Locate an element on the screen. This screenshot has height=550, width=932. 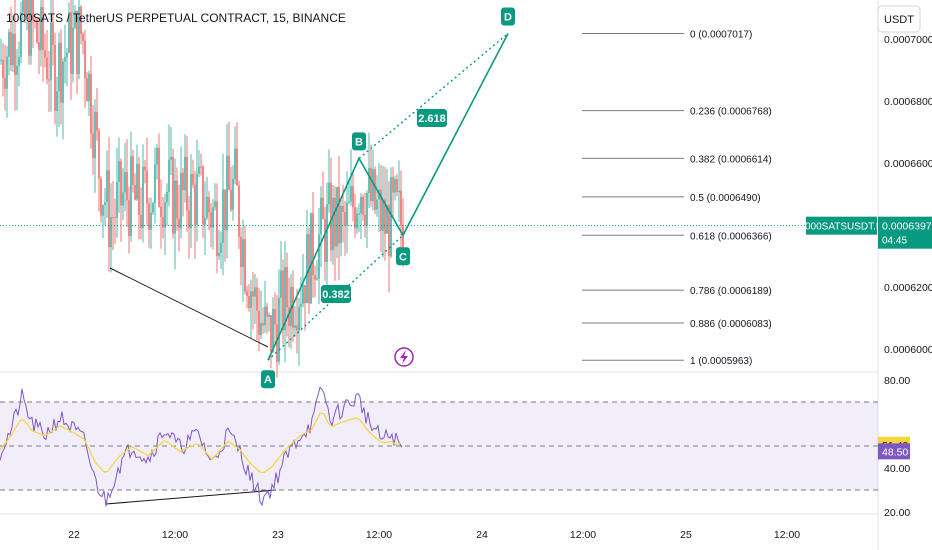
point-label-a: A is located at coordinates (268, 379).